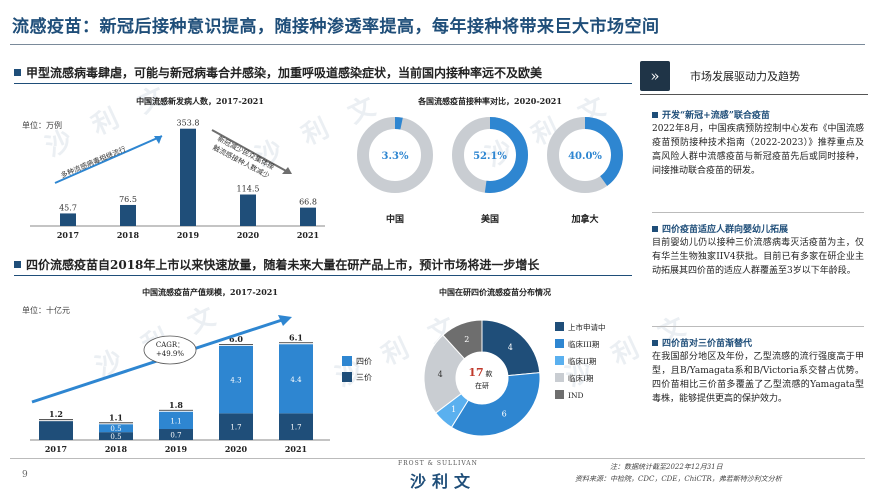 The image size is (875, 493). I want to click on cagr-label: CAGR：, so click(170, 345).